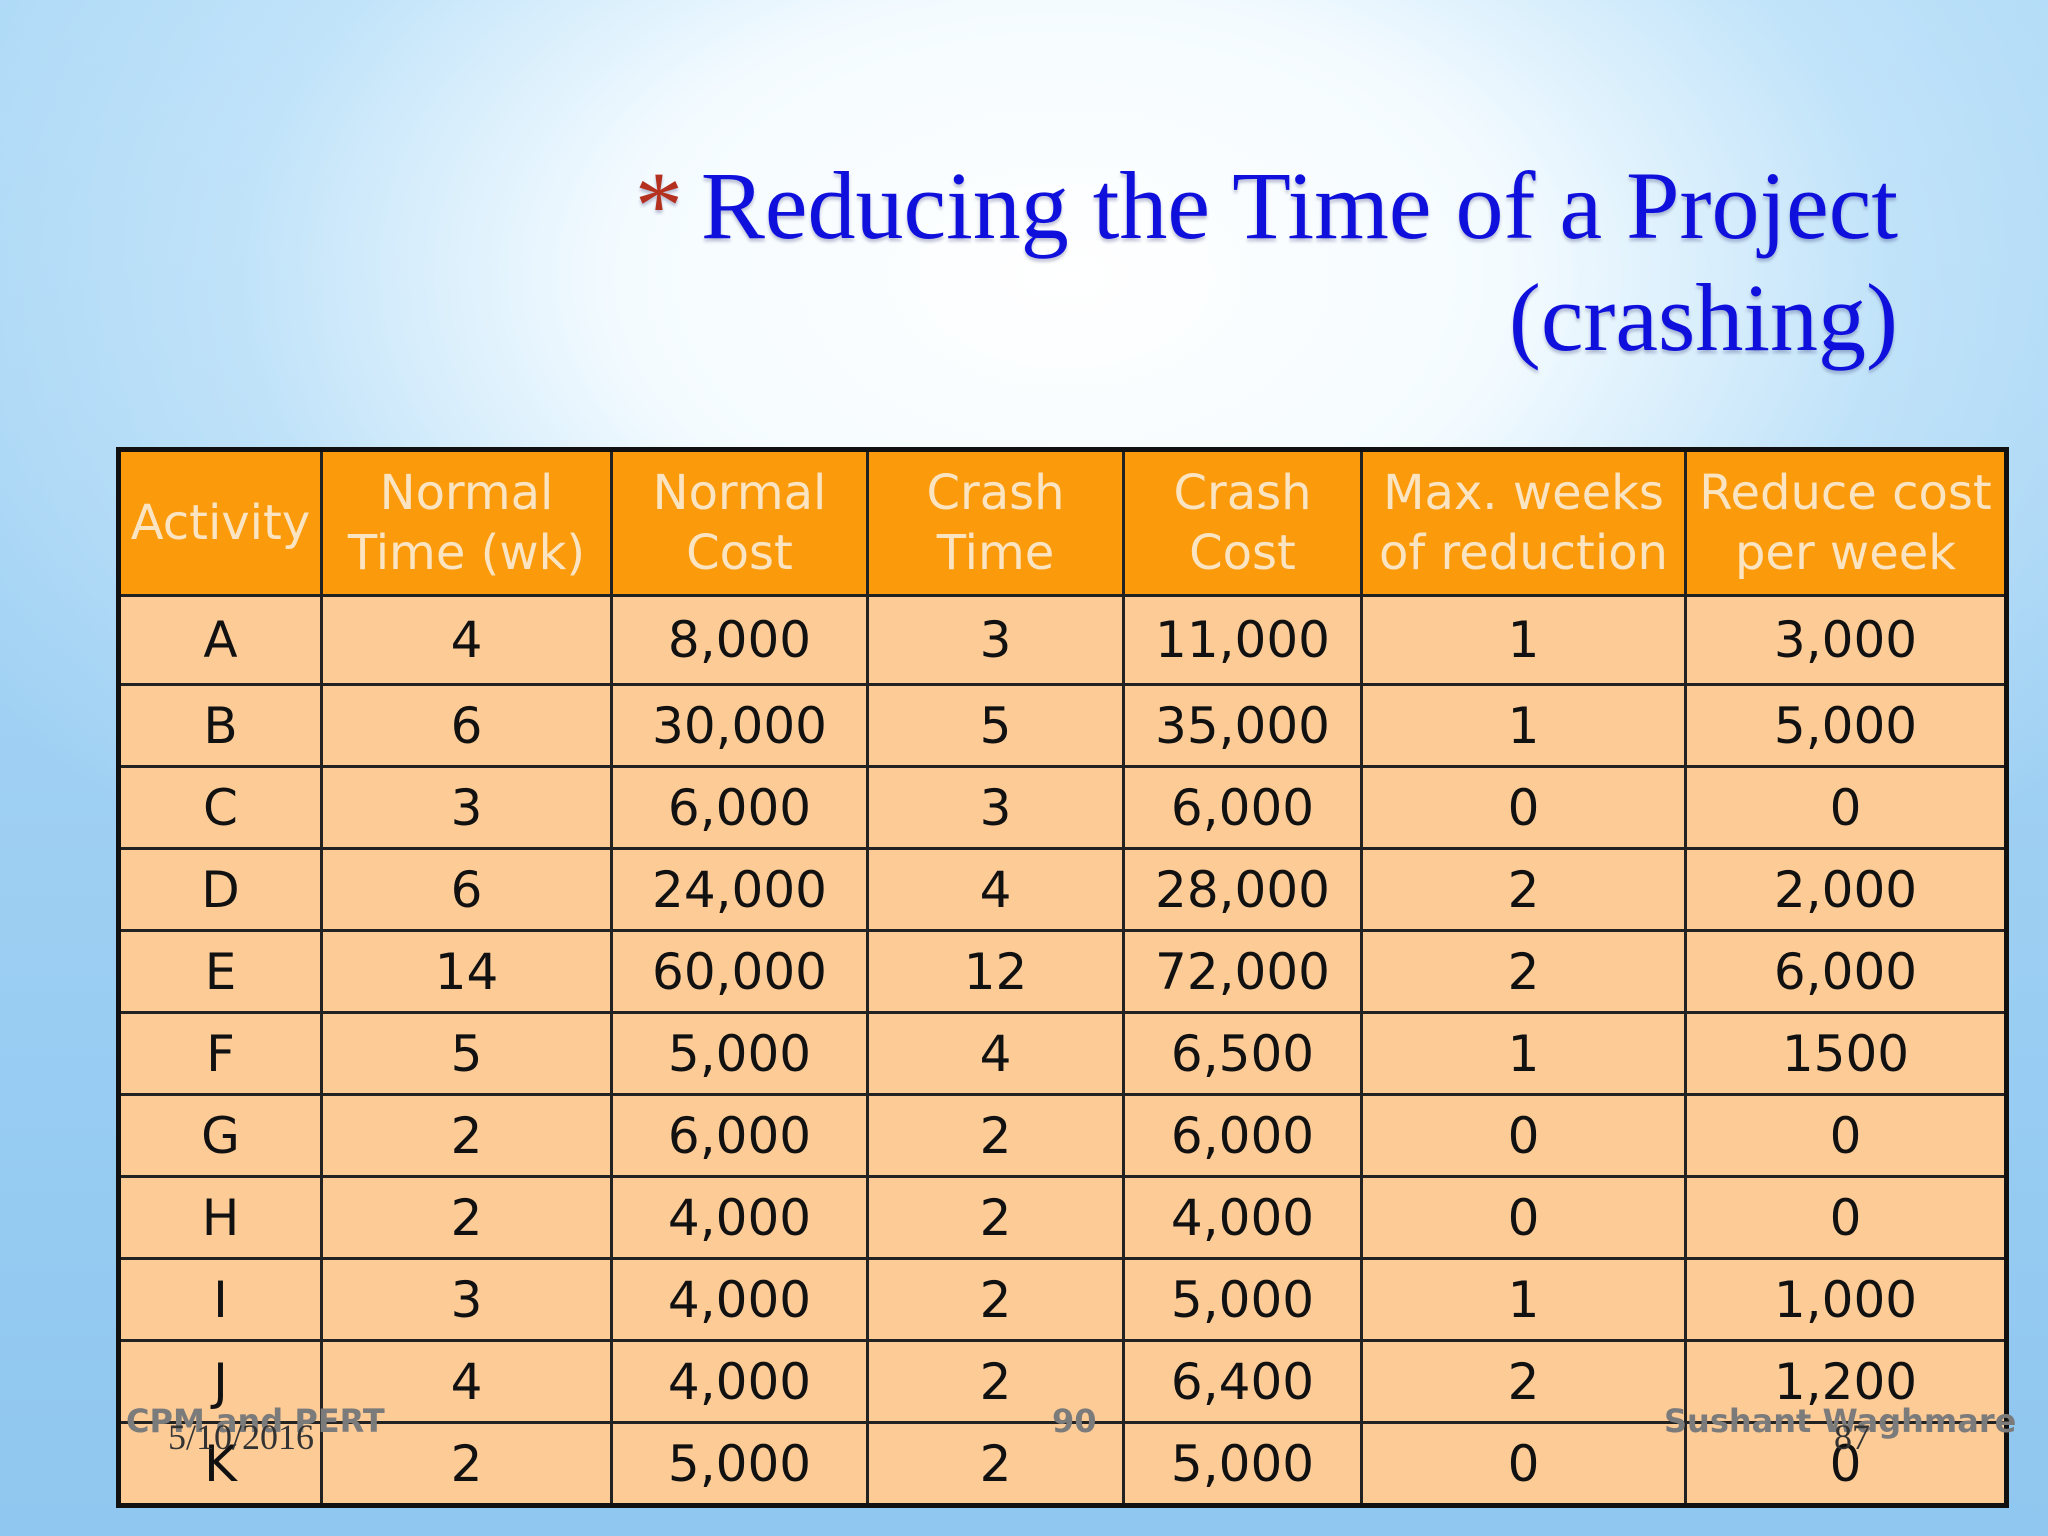  Describe the element at coordinates (1703, 317) in the screenshot. I see `title-line-2: (crashing)` at that location.